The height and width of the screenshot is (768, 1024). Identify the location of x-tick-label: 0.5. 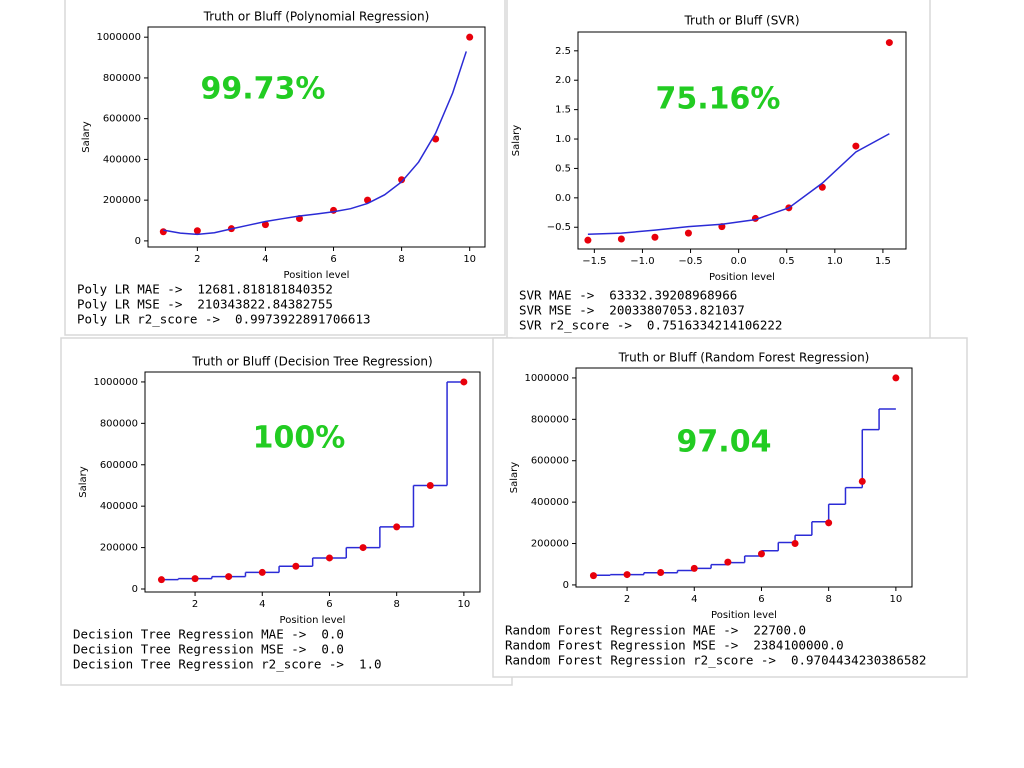
(787, 261).